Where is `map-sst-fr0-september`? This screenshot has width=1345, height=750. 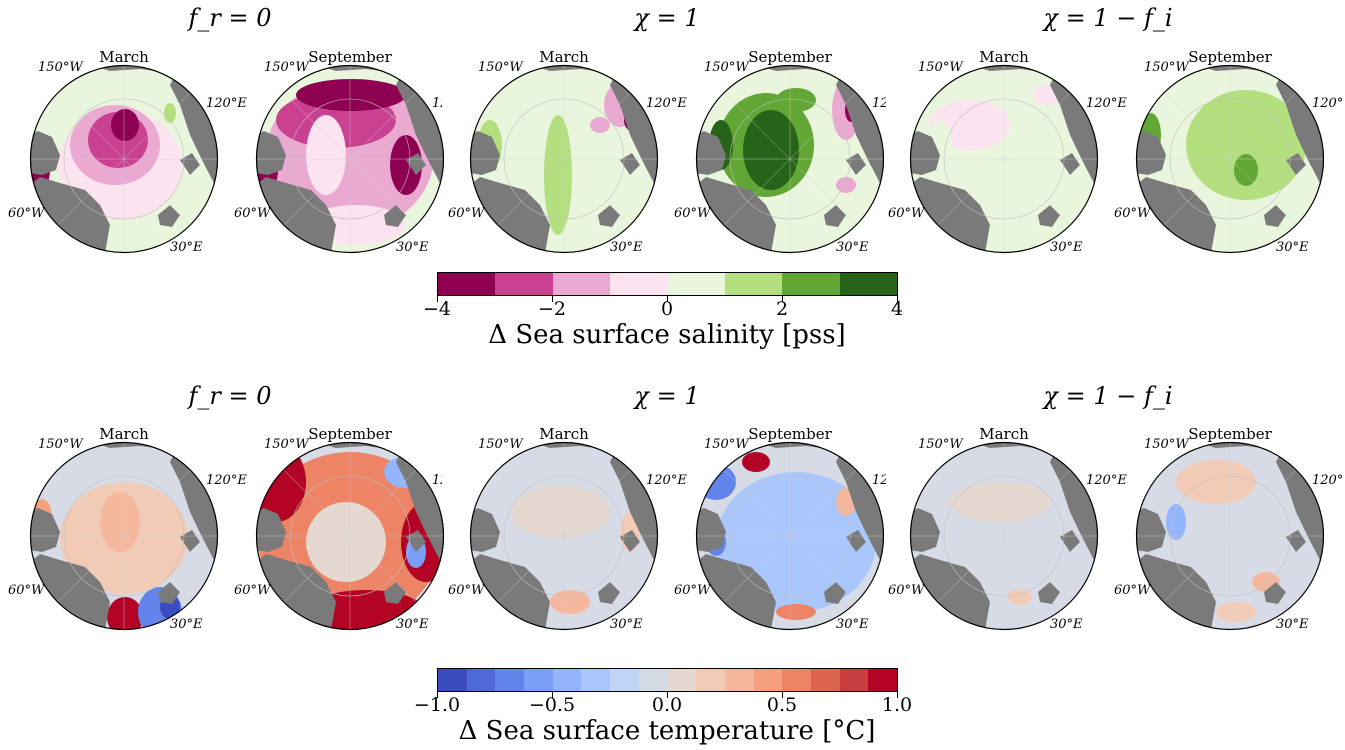 map-sst-fr0-september is located at coordinates (350, 536).